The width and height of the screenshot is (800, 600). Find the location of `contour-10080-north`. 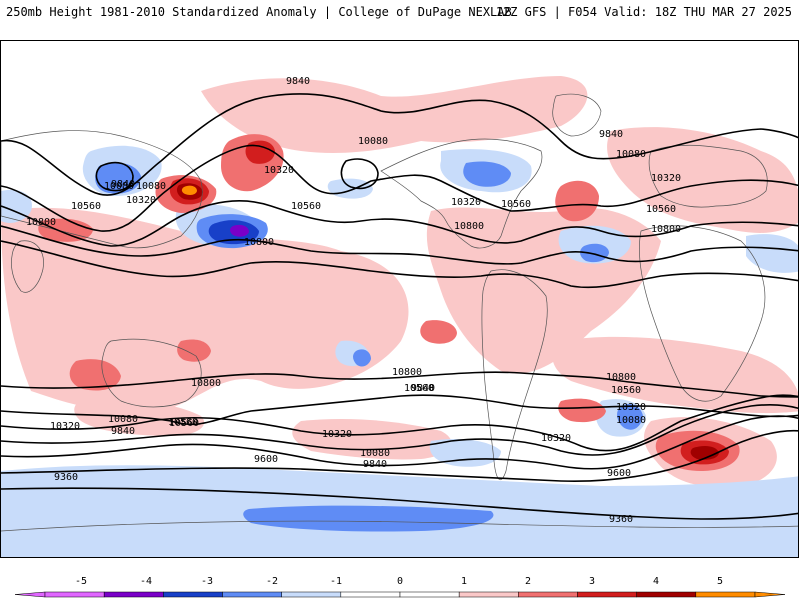

contour-10080-north is located at coordinates (399, 188).